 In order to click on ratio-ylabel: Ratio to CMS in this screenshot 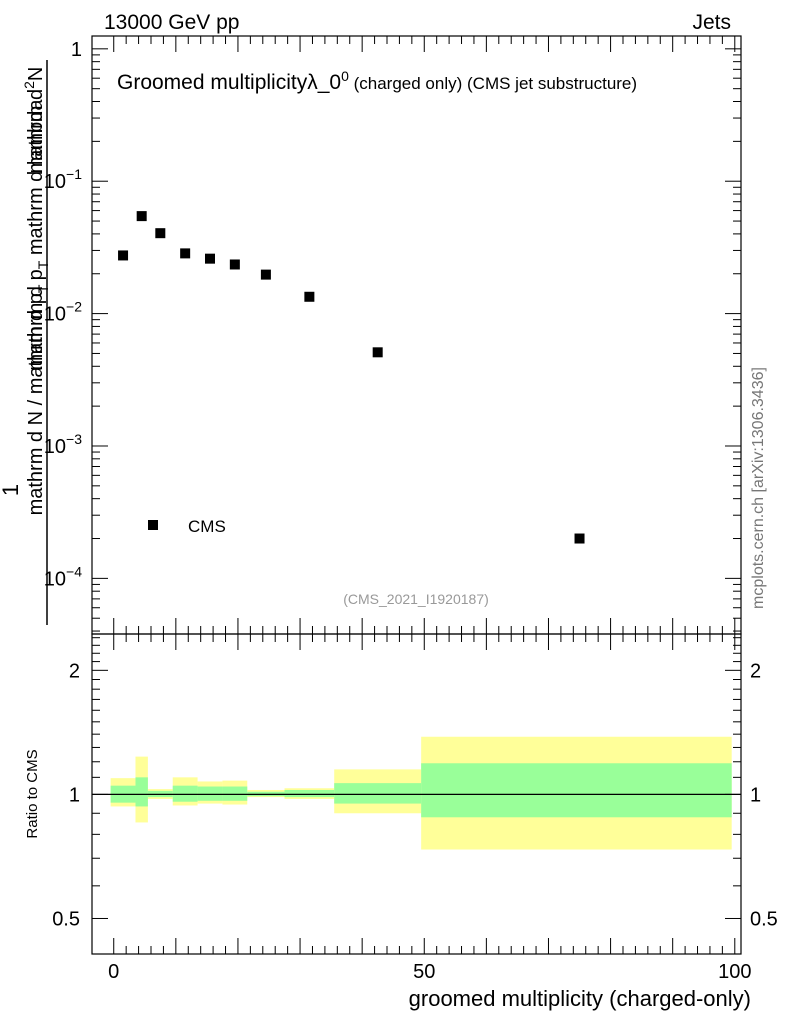, I will do `click(32, 793)`.